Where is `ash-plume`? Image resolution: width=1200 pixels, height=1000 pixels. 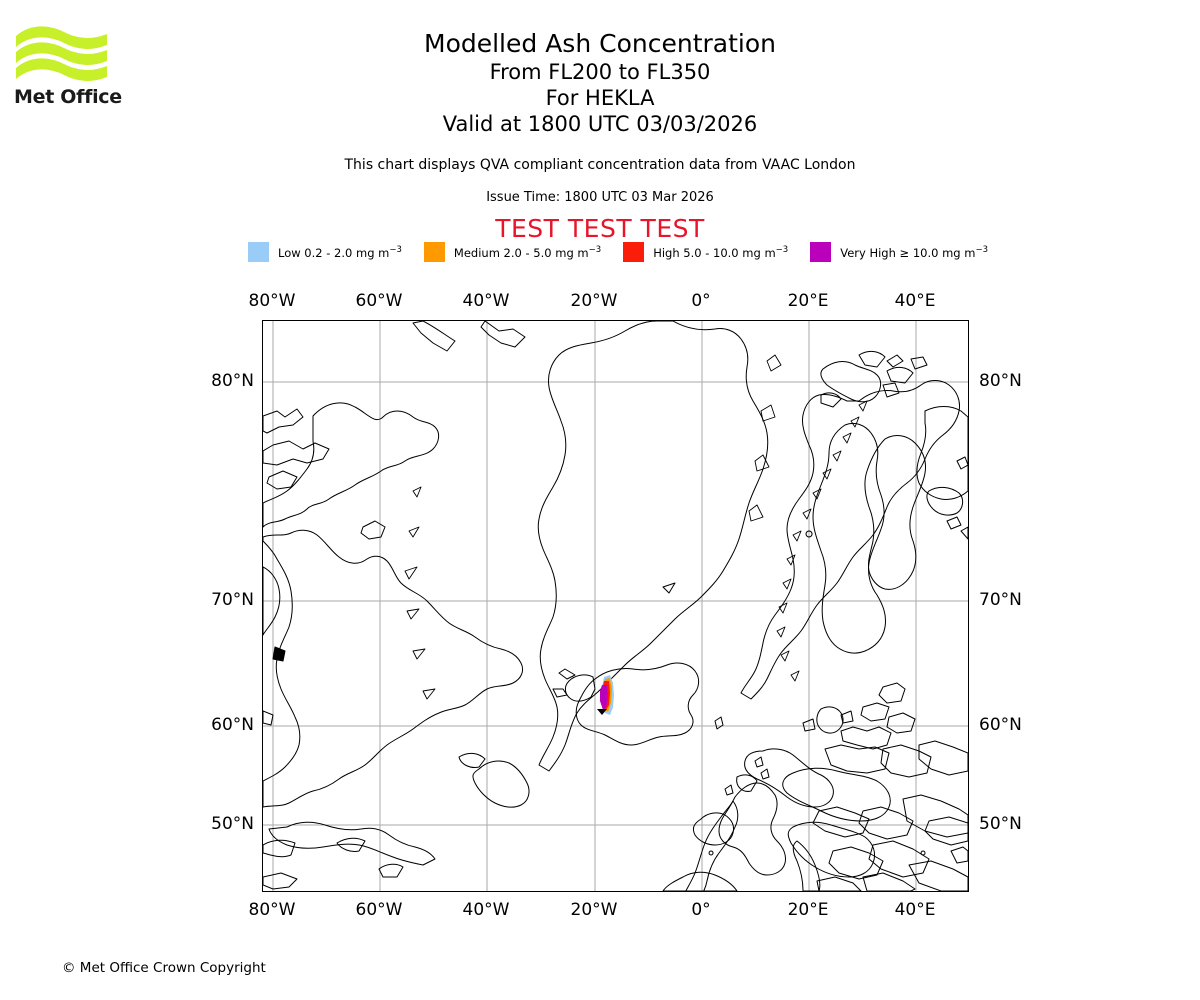 ash-plume is located at coordinates (605, 695).